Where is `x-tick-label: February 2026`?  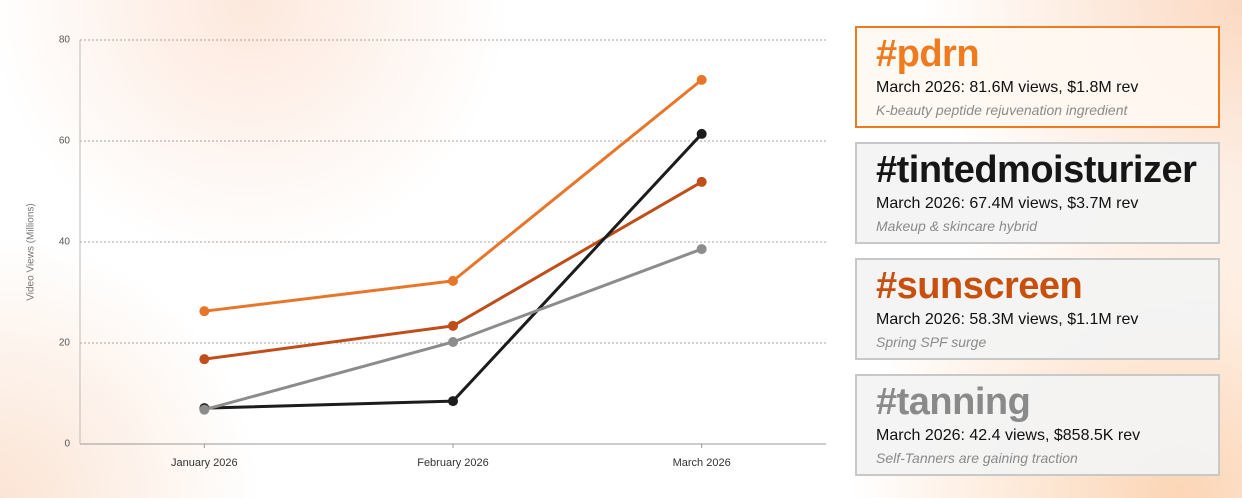
x-tick-label: February 2026 is located at coordinates (453, 463).